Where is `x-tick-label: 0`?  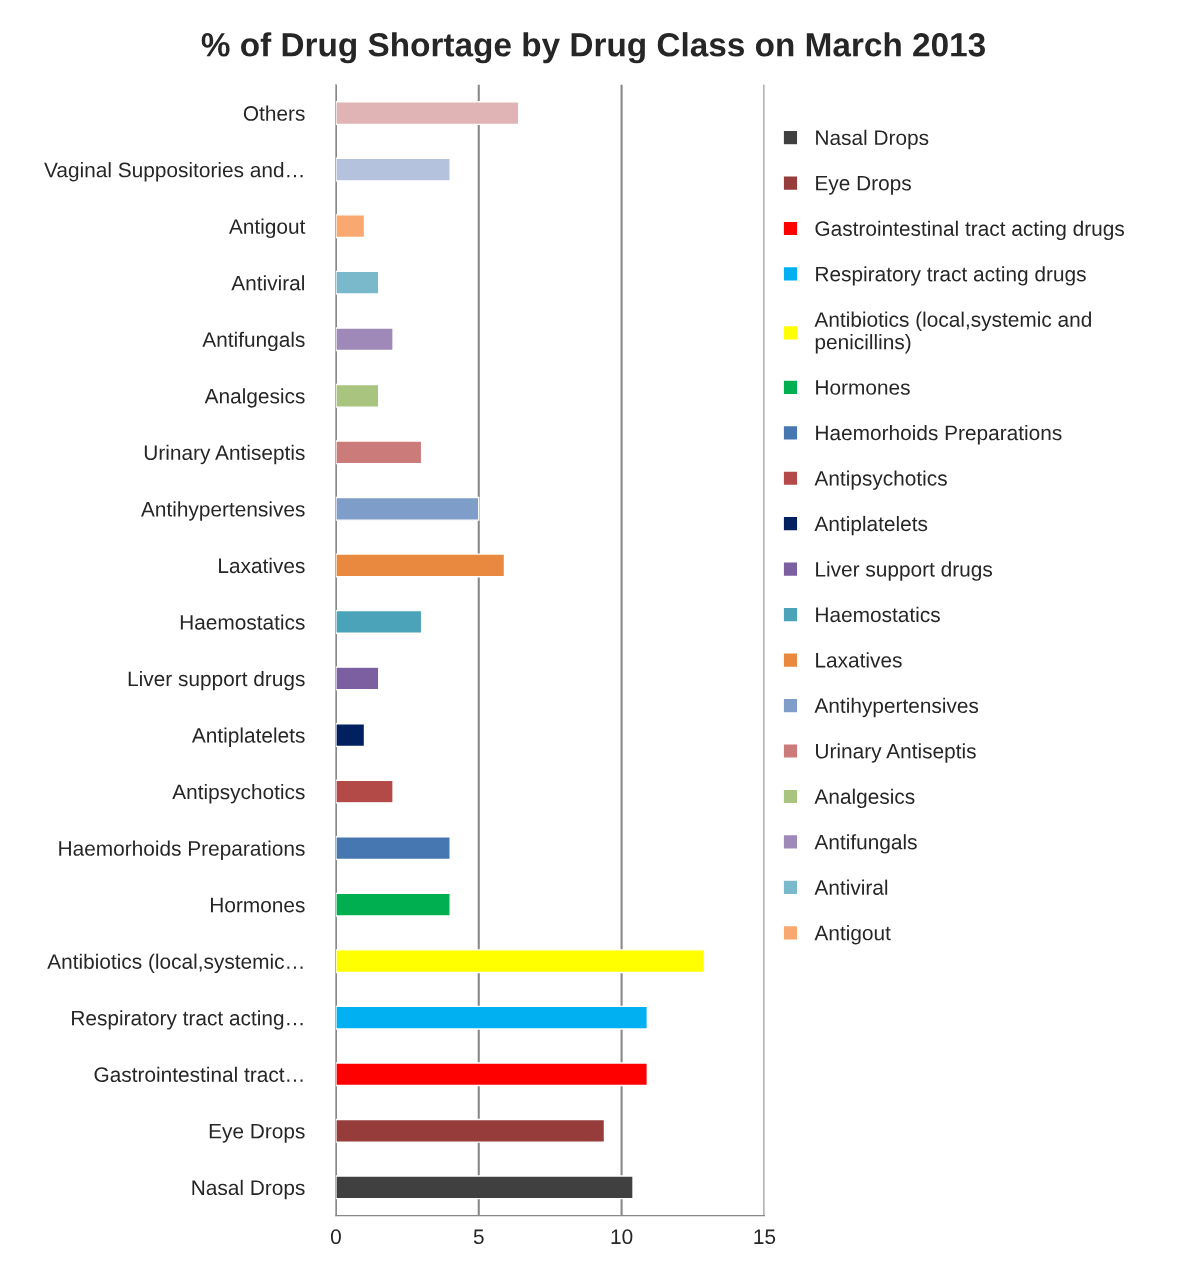
x-tick-label: 0 is located at coordinates (335, 1237).